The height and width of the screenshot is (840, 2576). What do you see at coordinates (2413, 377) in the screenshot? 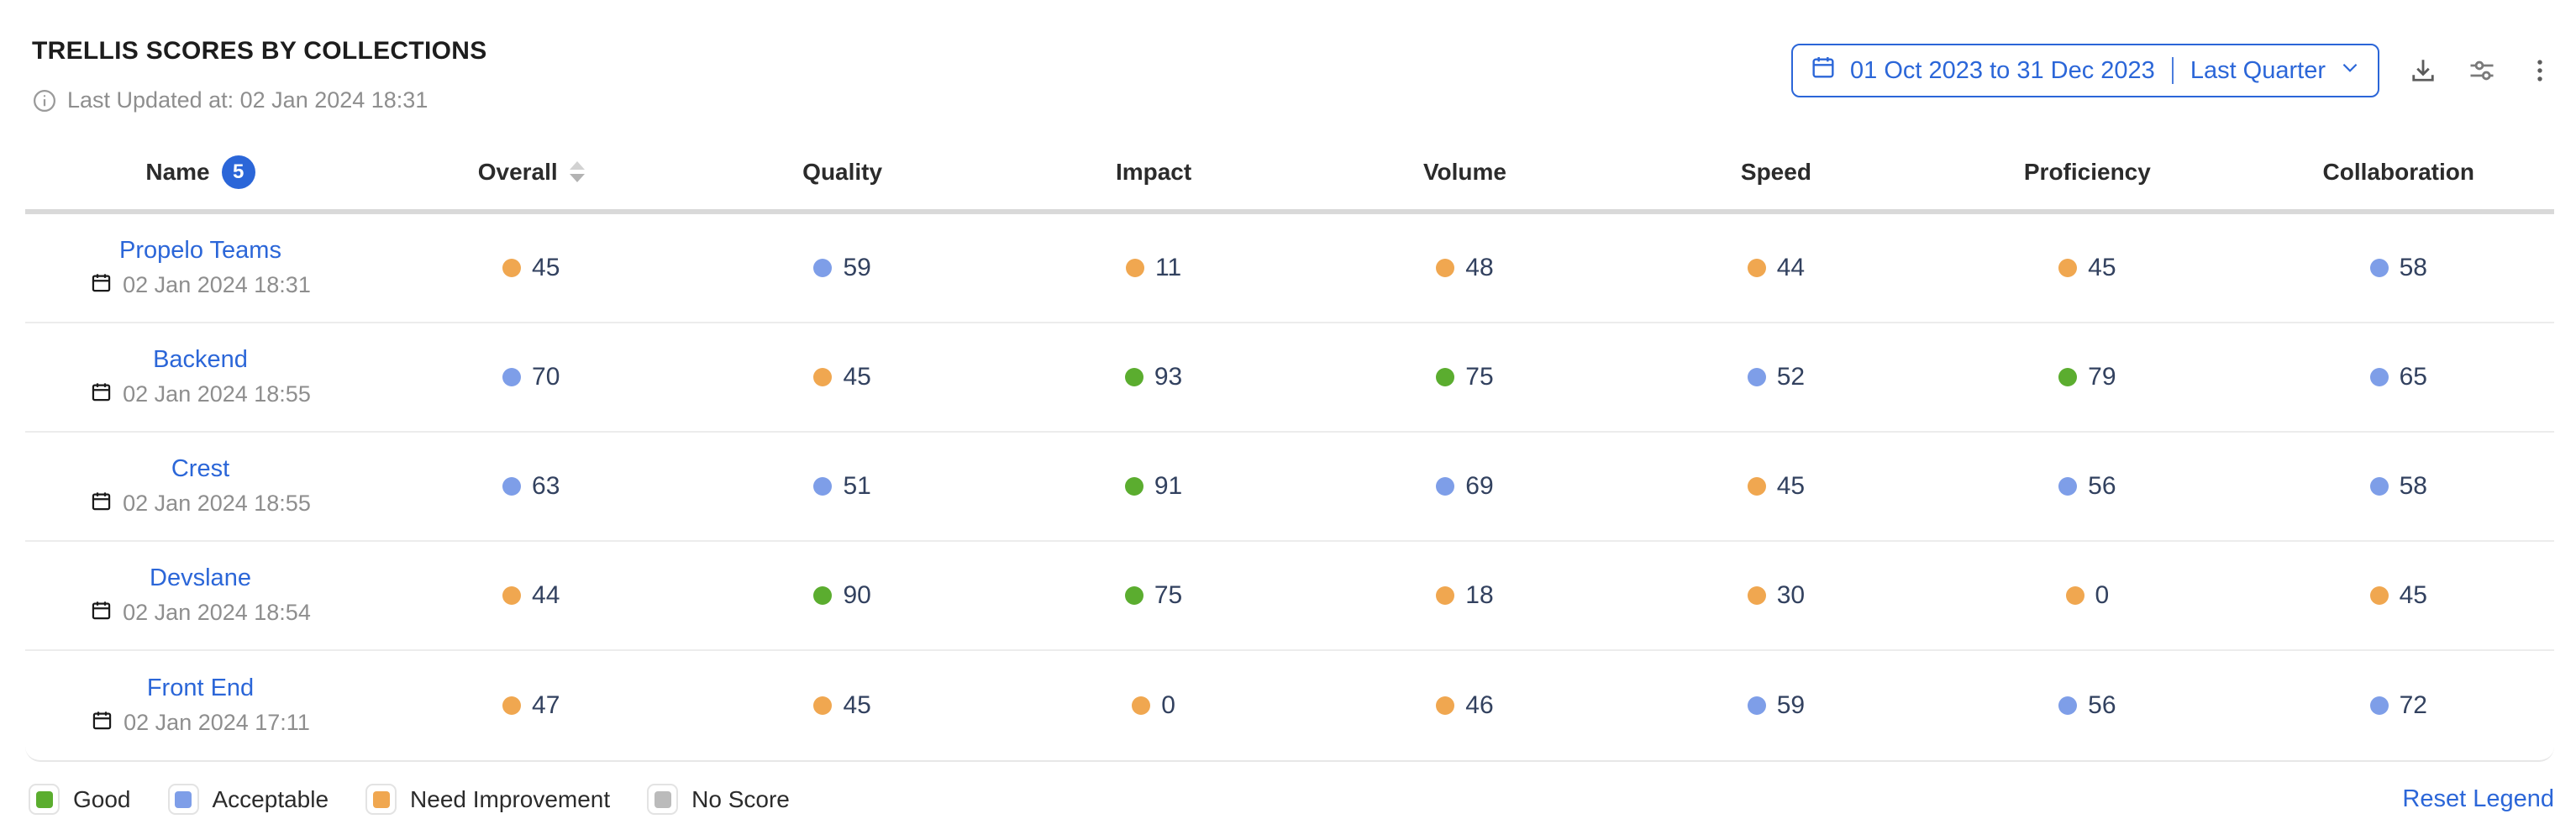
I see `score-value: 65` at bounding box center [2413, 377].